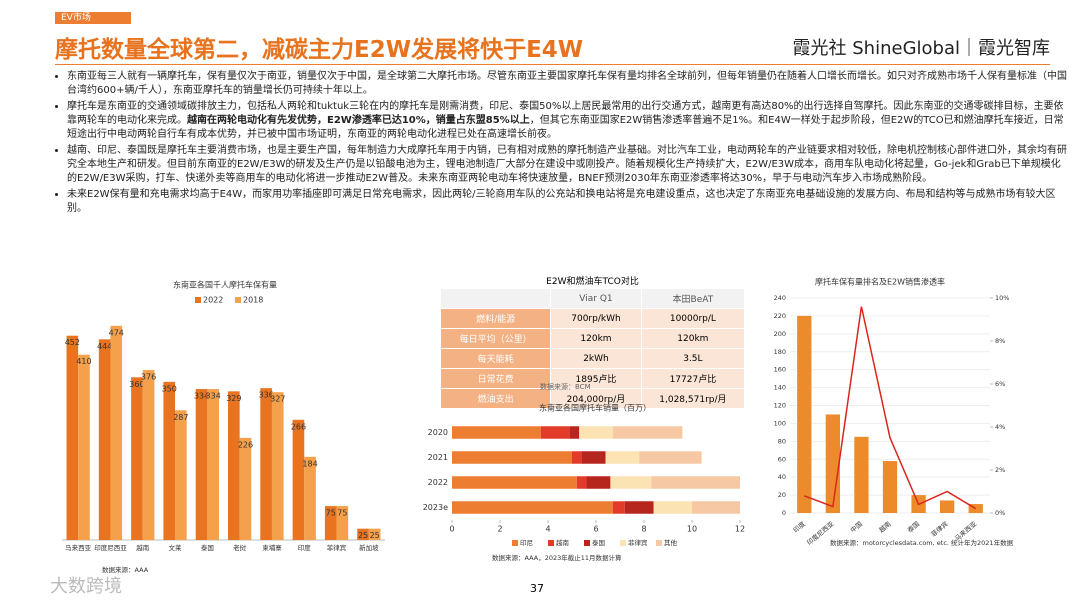 The width and height of the screenshot is (1080, 607). What do you see at coordinates (780, 370) in the screenshot?
I see `y-tick-label: 160` at bounding box center [780, 370].